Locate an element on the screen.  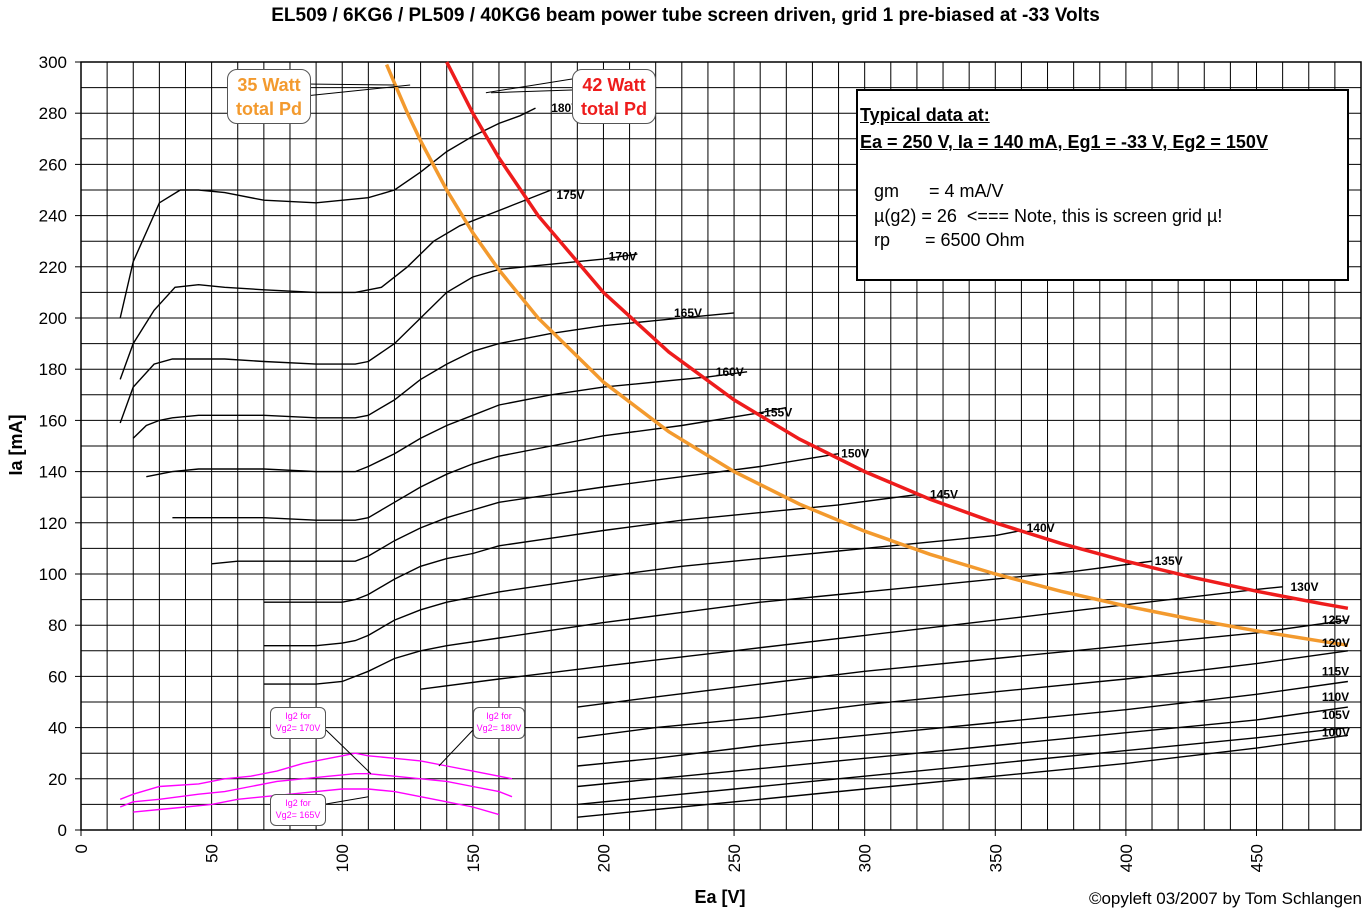
plate-curve-120V is located at coordinates (962, 694).